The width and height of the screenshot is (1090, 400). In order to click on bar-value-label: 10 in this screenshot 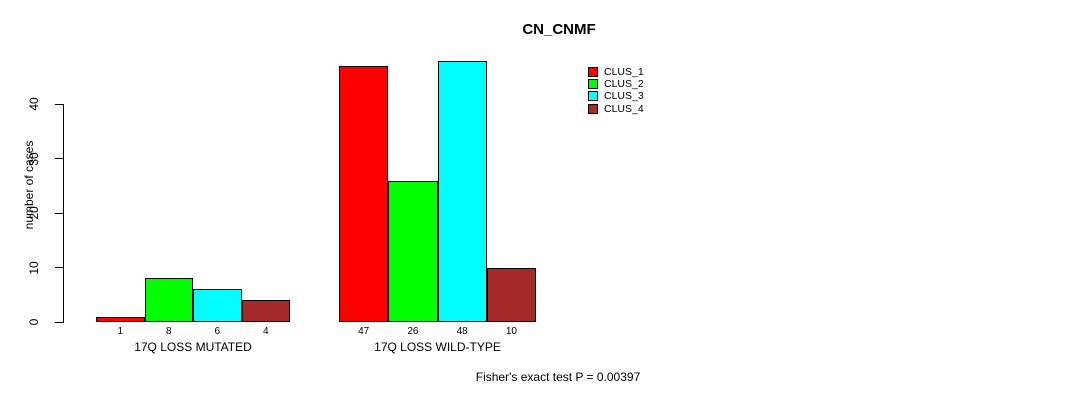, I will do `click(511, 331)`.